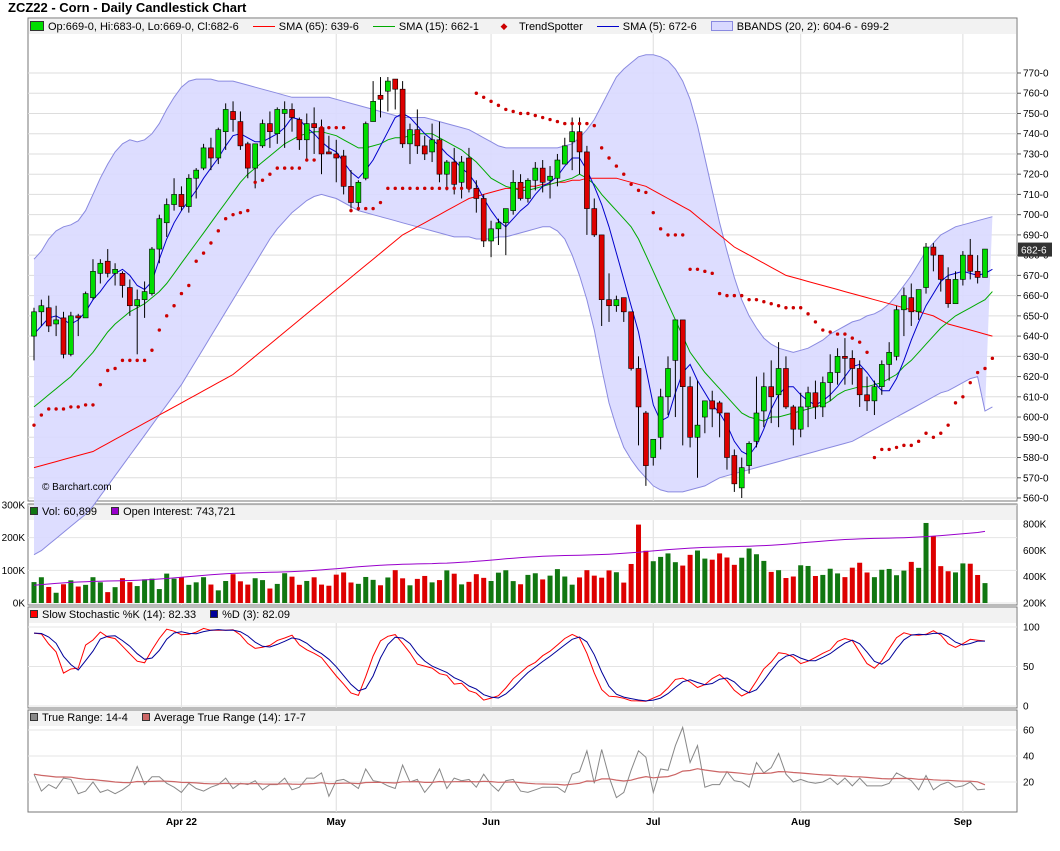 This screenshot has width=1060, height=851. I want to click on price-legend-text: SMA (65): 639-6, so click(318, 27).